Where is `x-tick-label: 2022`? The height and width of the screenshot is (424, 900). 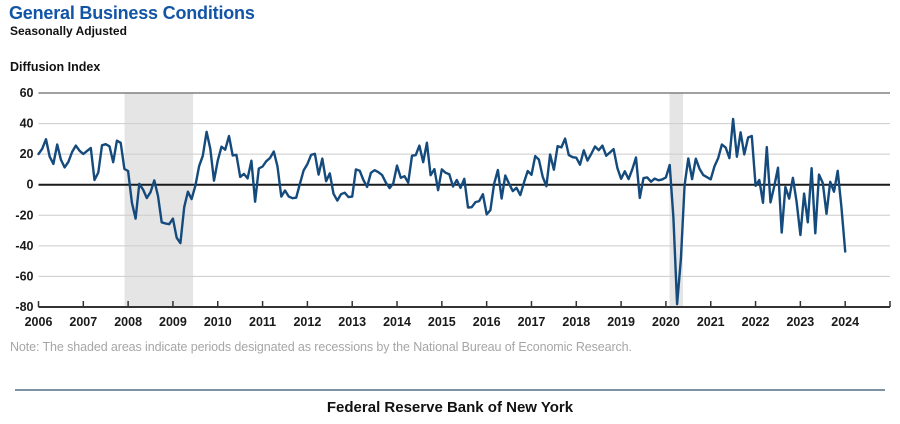
x-tick-label: 2022 is located at coordinates (756, 322).